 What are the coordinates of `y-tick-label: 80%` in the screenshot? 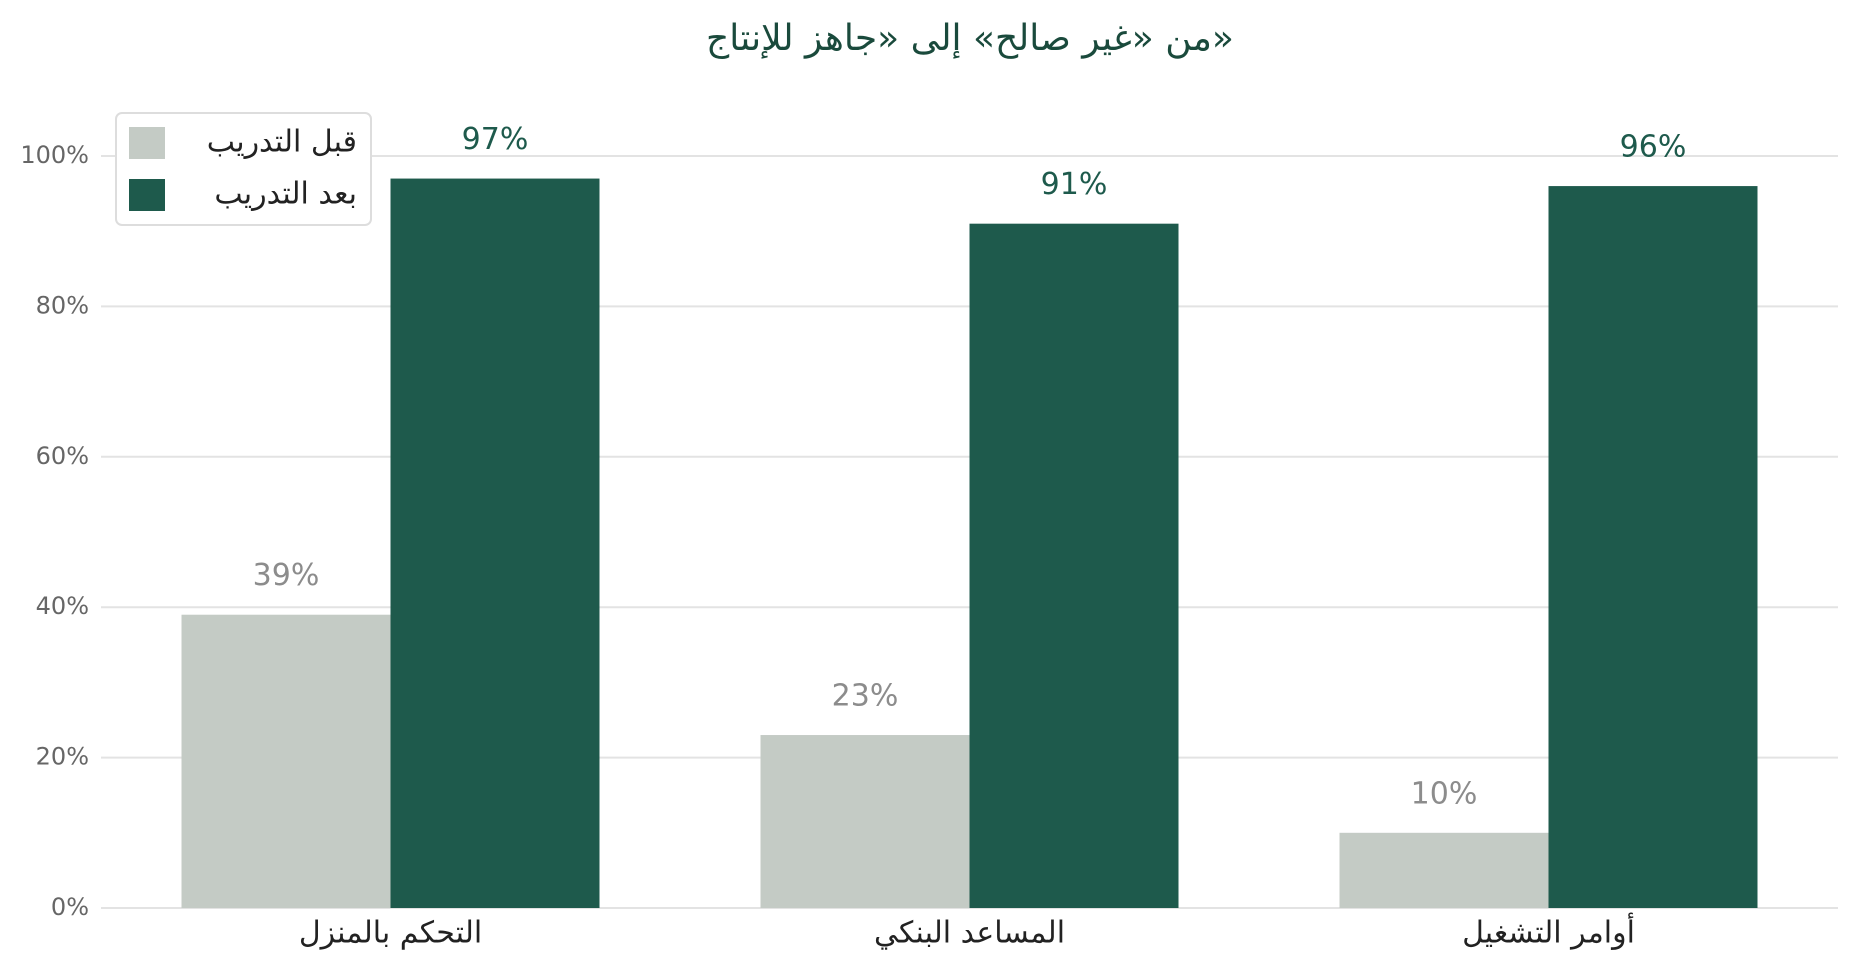 It's located at (62, 305).